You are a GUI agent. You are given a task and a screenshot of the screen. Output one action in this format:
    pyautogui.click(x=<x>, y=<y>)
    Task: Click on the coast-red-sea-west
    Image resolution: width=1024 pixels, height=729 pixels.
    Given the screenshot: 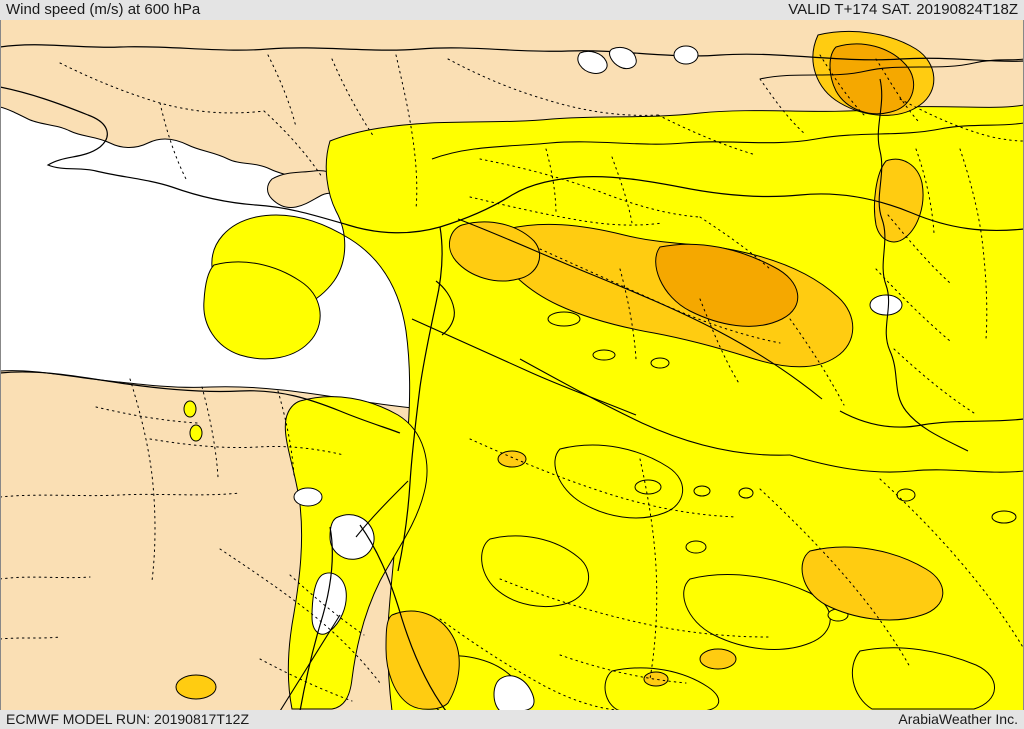 What is the action you would take?
    pyautogui.click(x=316, y=618)
    